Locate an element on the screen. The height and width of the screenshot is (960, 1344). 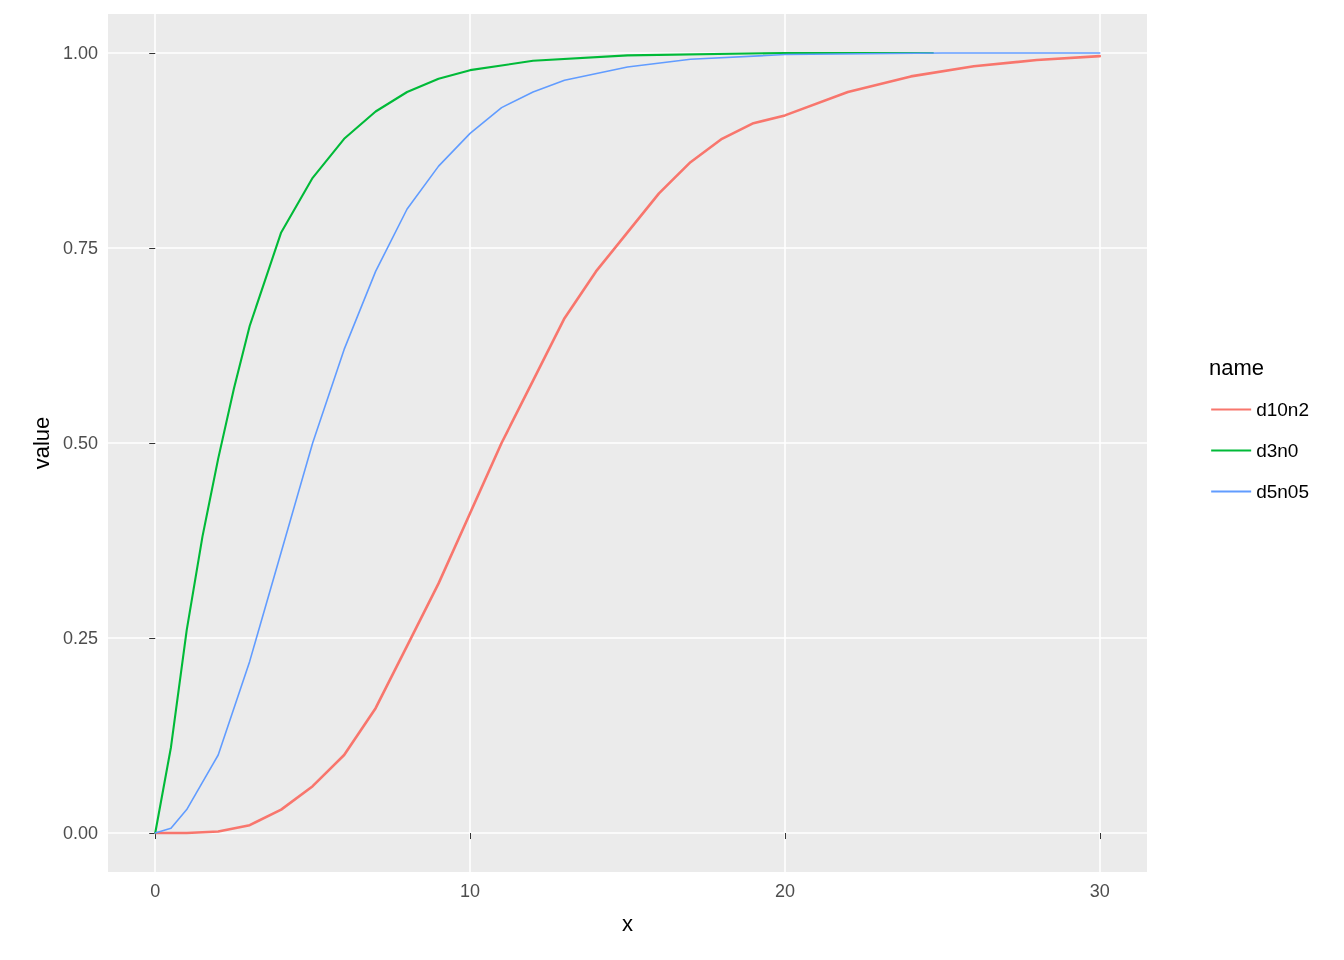
x-tick-label: 10 is located at coordinates (470, 891).